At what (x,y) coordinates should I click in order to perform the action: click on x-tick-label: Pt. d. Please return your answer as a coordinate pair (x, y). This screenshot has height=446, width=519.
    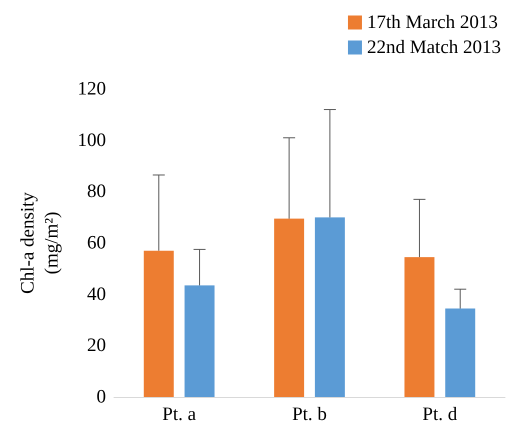
    Looking at the image, I should click on (440, 414).